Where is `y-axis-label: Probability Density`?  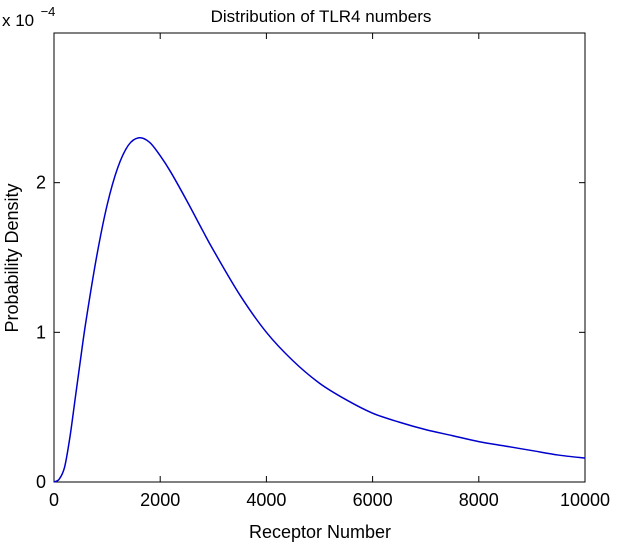
y-axis-label: Probability Density is located at coordinates (12, 257).